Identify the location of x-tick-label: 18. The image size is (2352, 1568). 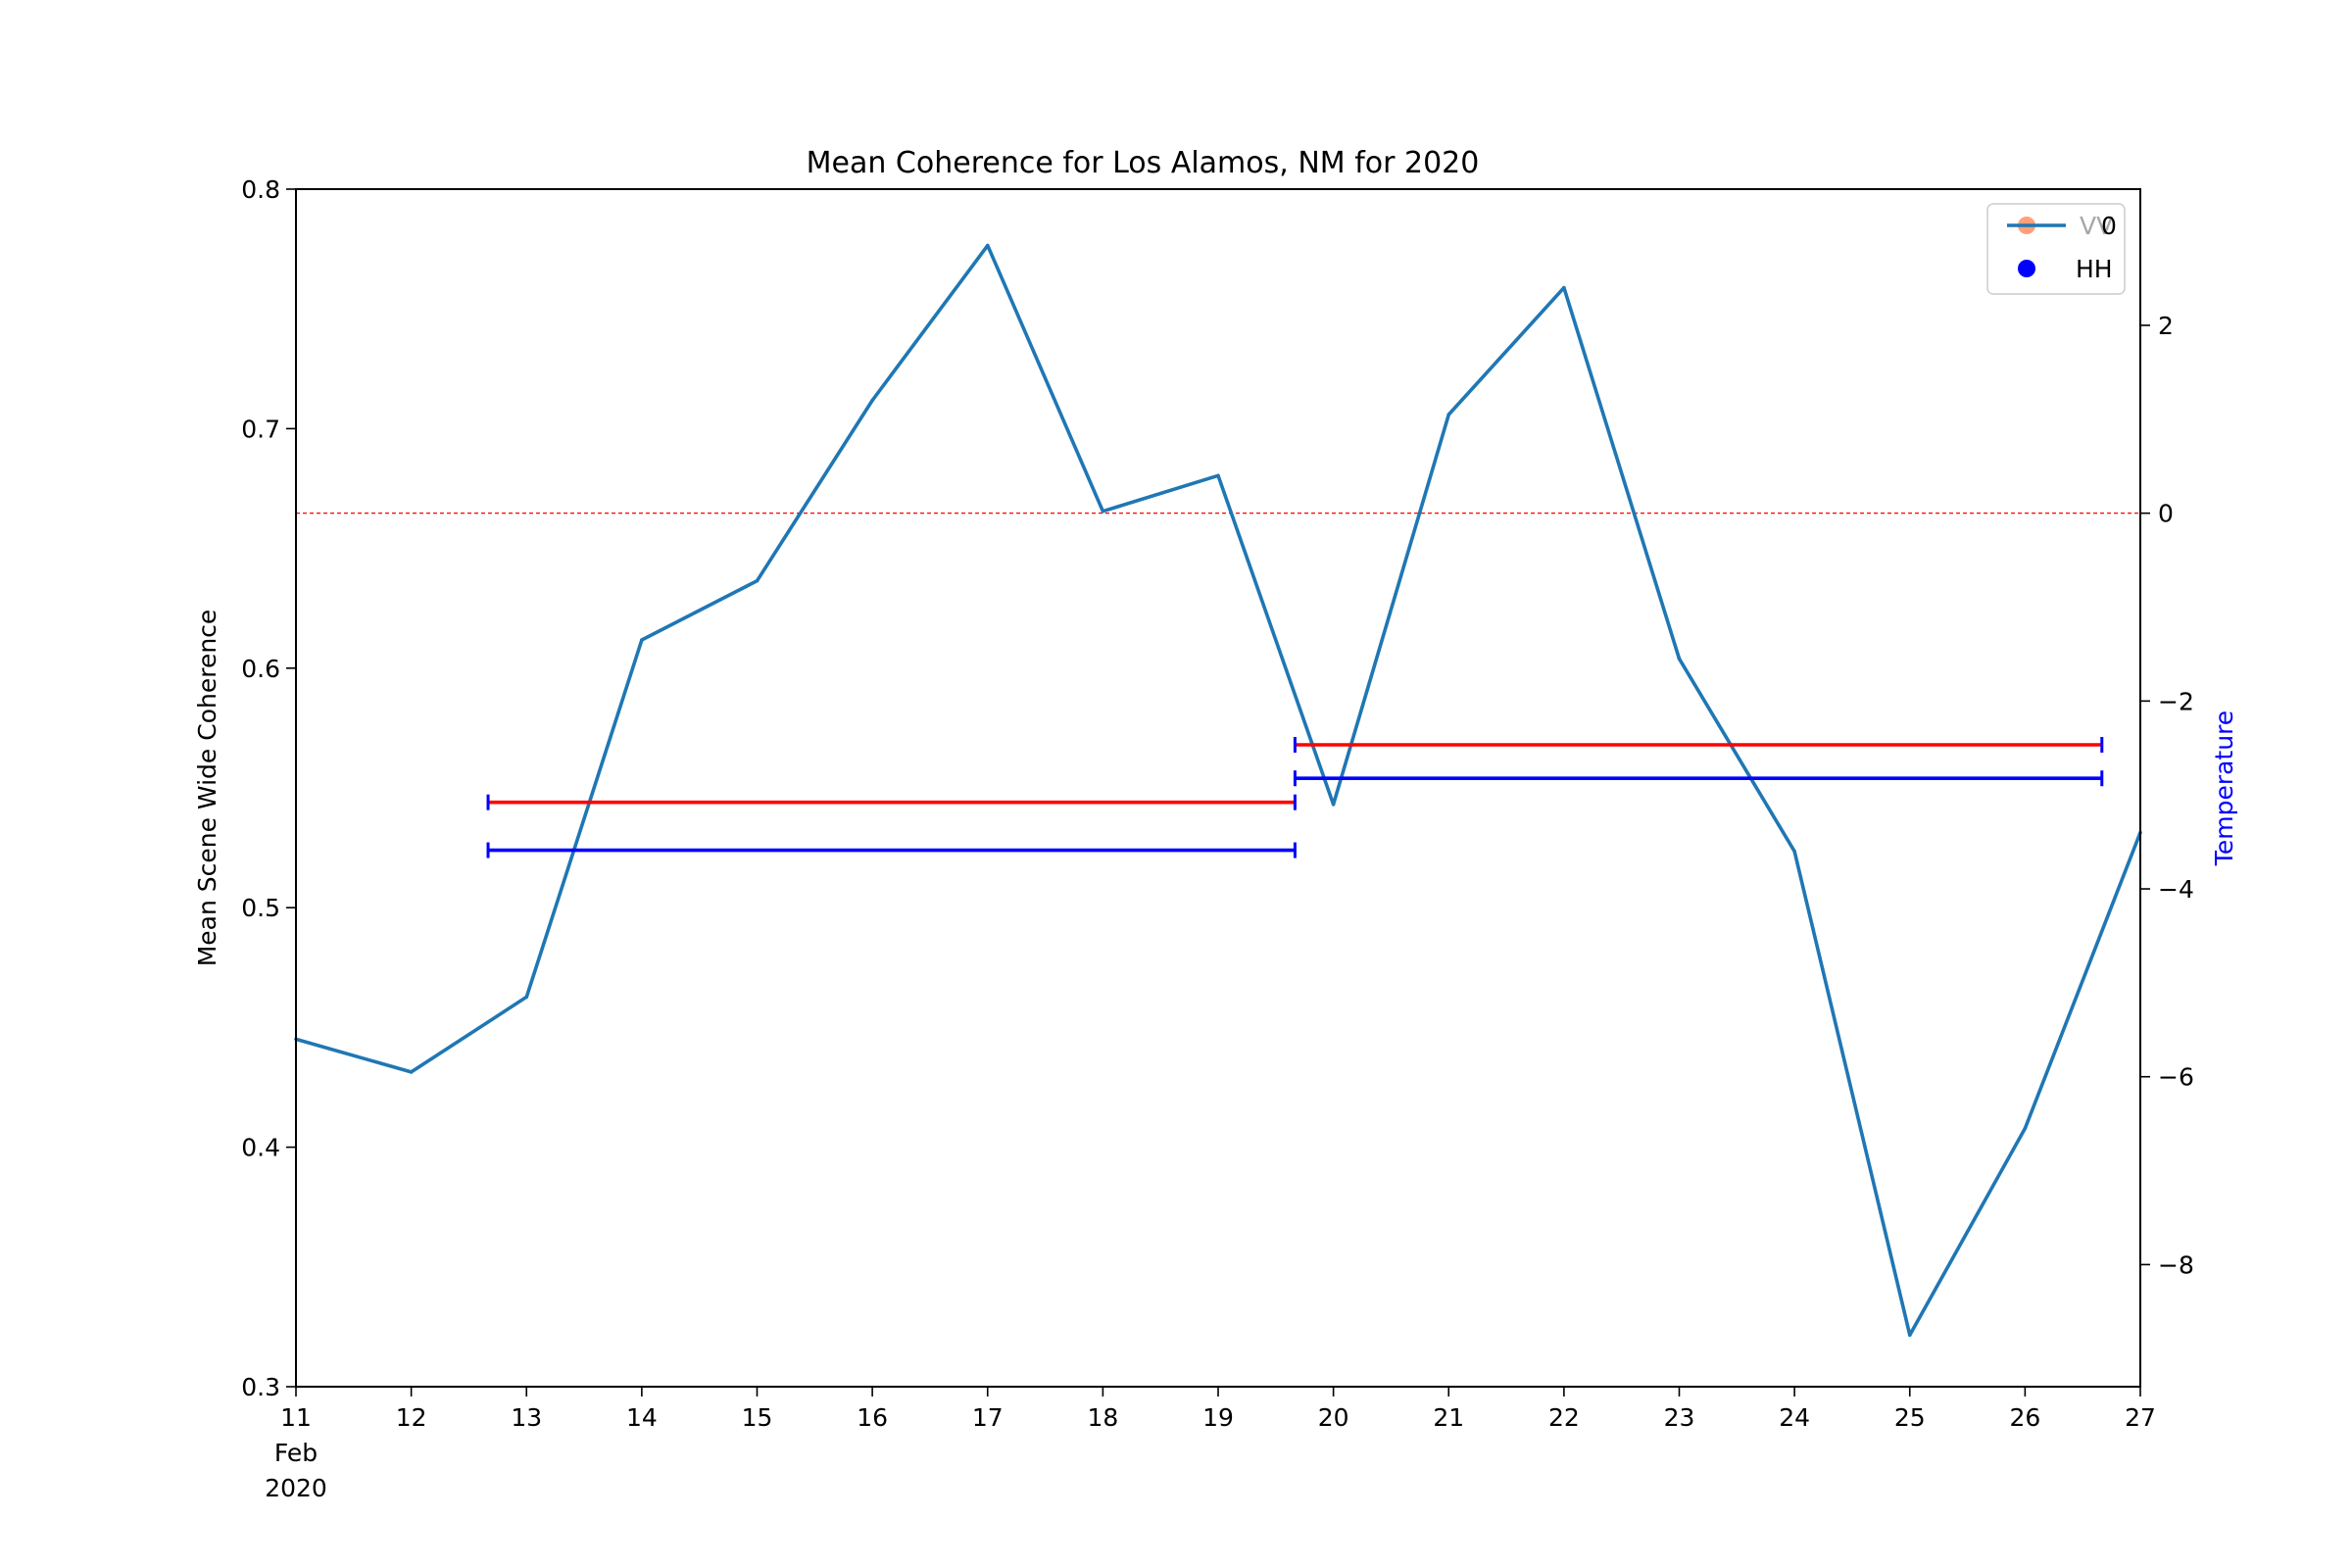
(1102, 1417).